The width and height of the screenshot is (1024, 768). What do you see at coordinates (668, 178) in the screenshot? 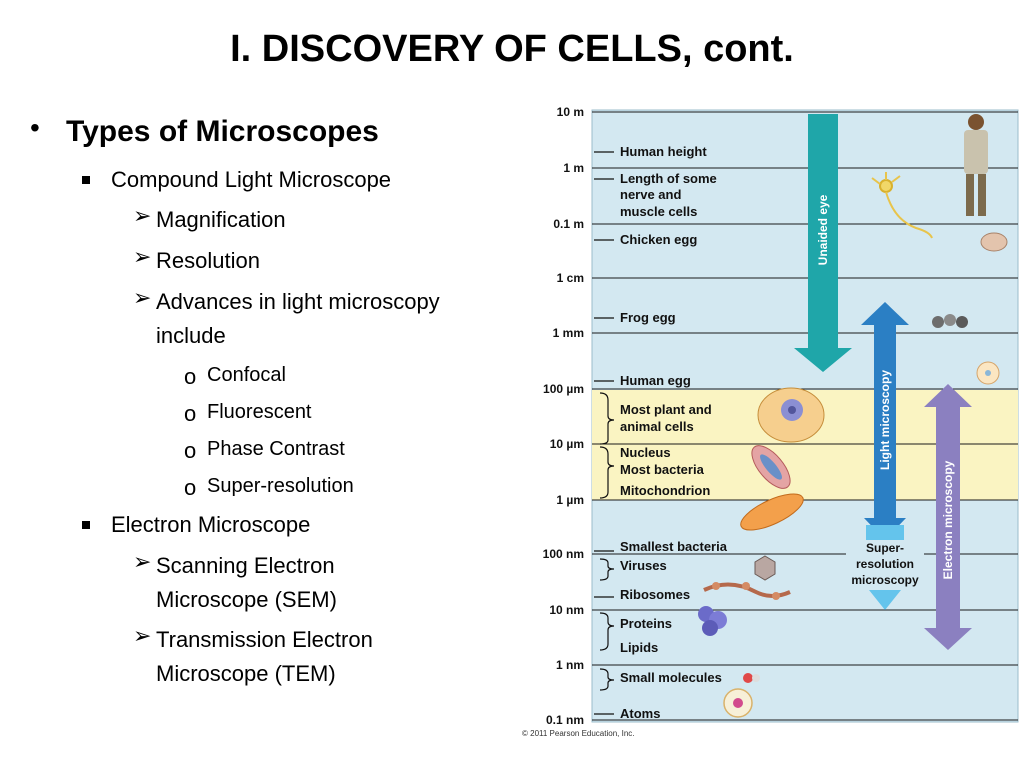
I see `item-nerve-line1: Length of some` at bounding box center [668, 178].